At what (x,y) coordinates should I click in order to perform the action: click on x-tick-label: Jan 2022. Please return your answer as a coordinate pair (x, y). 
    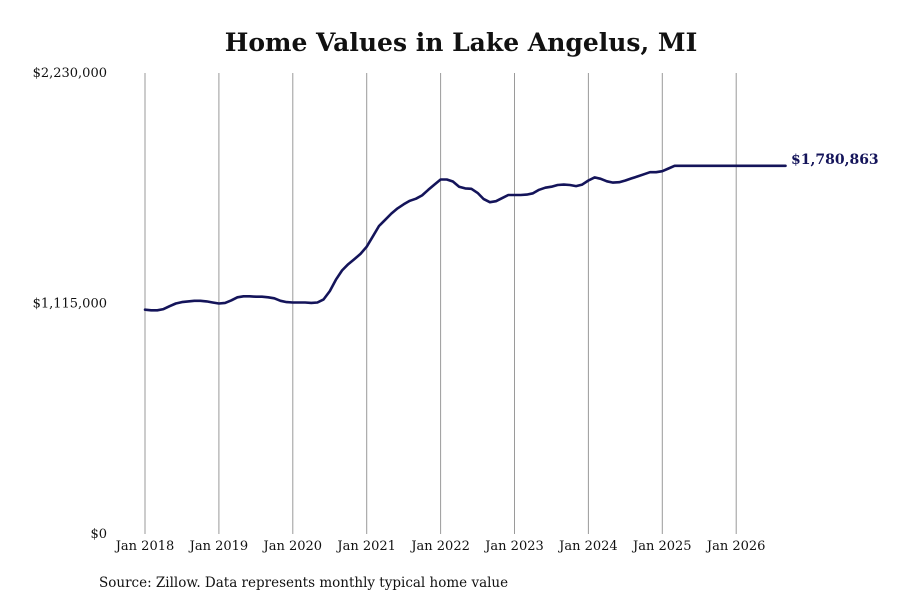
    Looking at the image, I should click on (439, 546).